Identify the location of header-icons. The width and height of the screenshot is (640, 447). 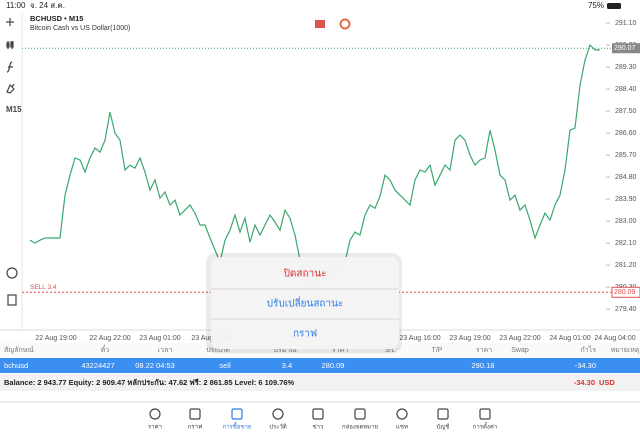
(333, 24).